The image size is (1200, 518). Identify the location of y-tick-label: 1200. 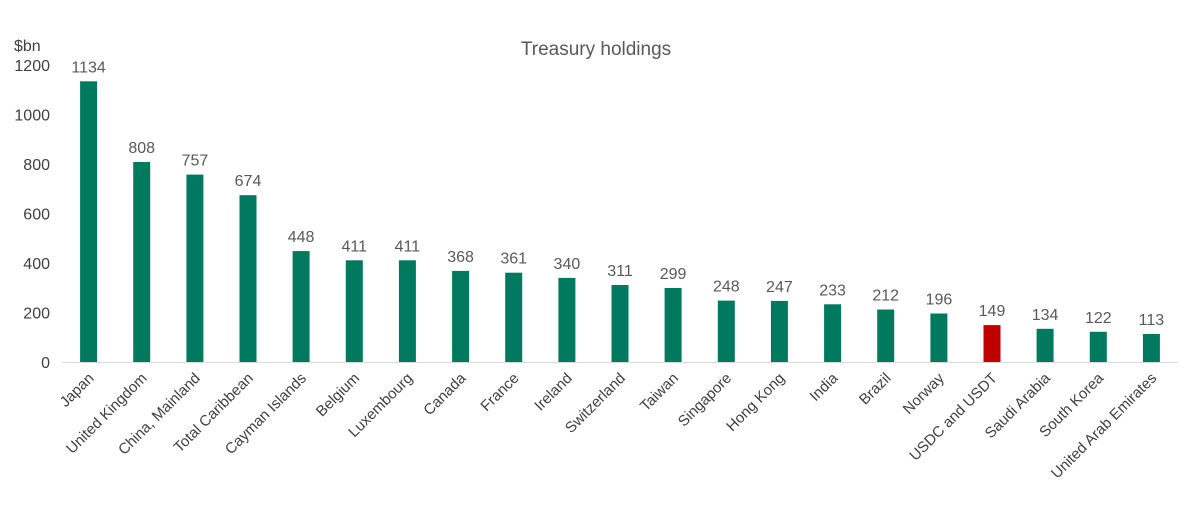
(32, 66).